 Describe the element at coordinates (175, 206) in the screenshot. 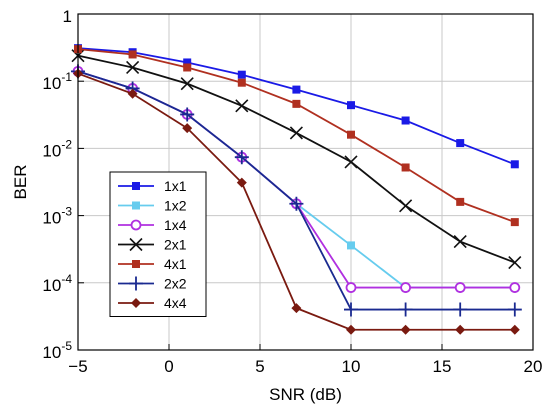

I see `legend-label: 1x2` at that location.